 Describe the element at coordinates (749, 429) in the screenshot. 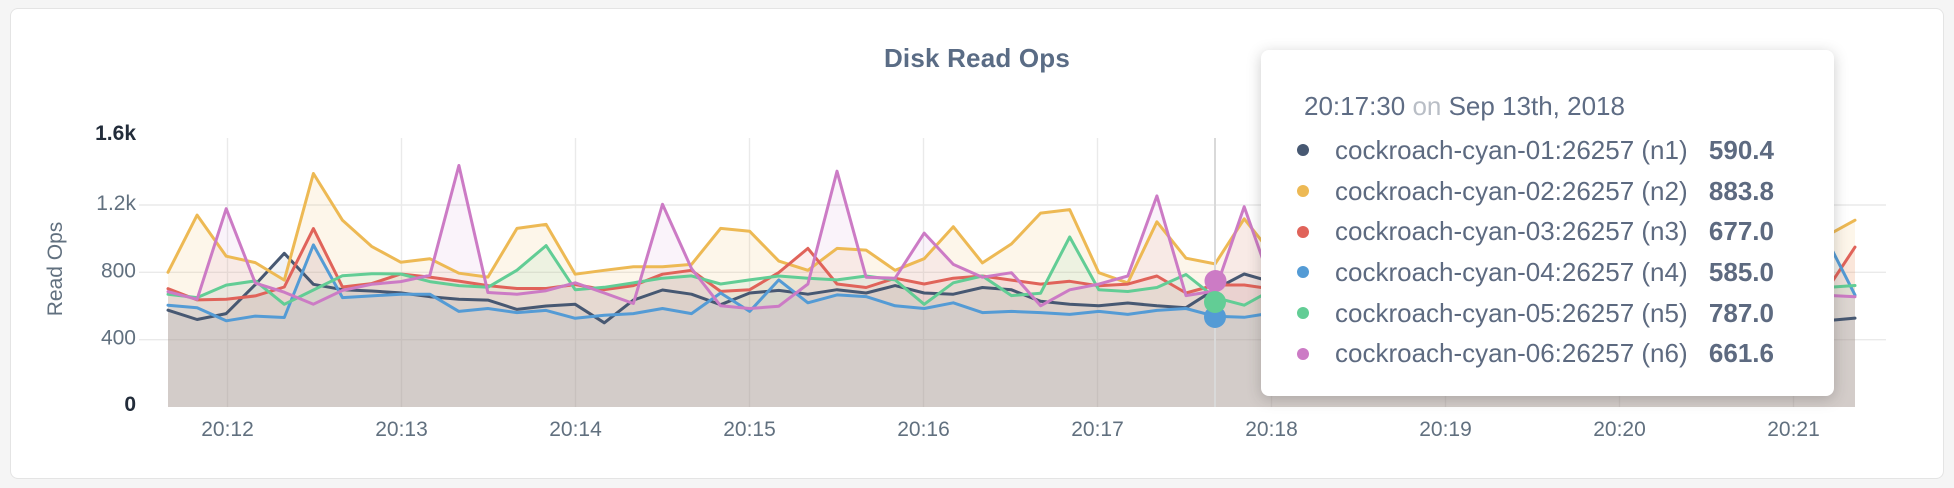

I see `svg-text: 20:15` at that location.